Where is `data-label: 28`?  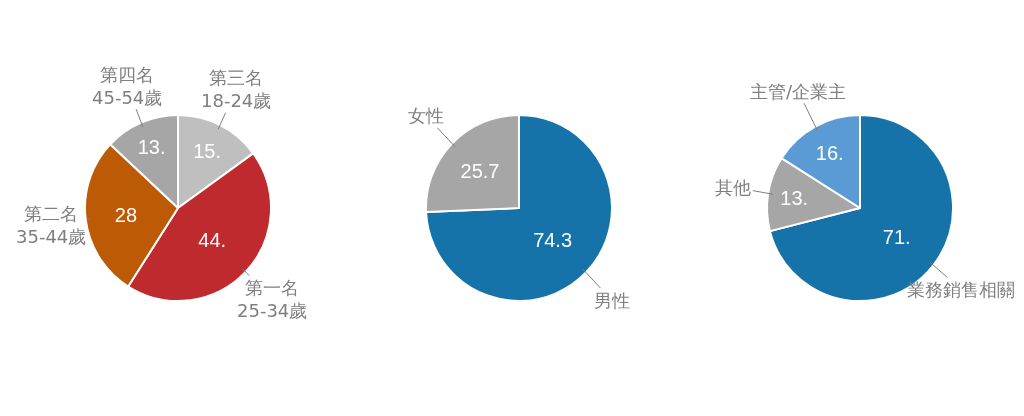 data-label: 28 is located at coordinates (126, 214).